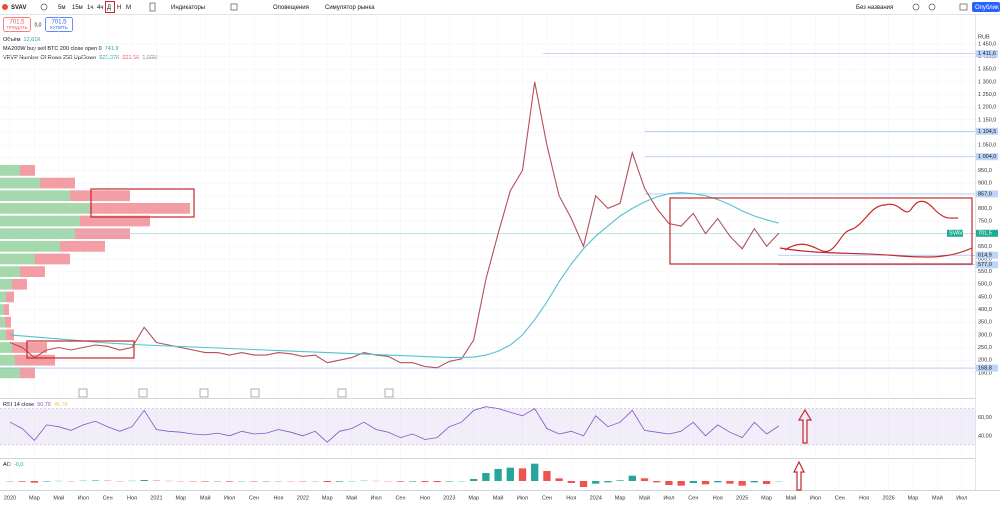 This screenshot has height=507, width=1000. I want to click on publish-button, so click(986, 7).